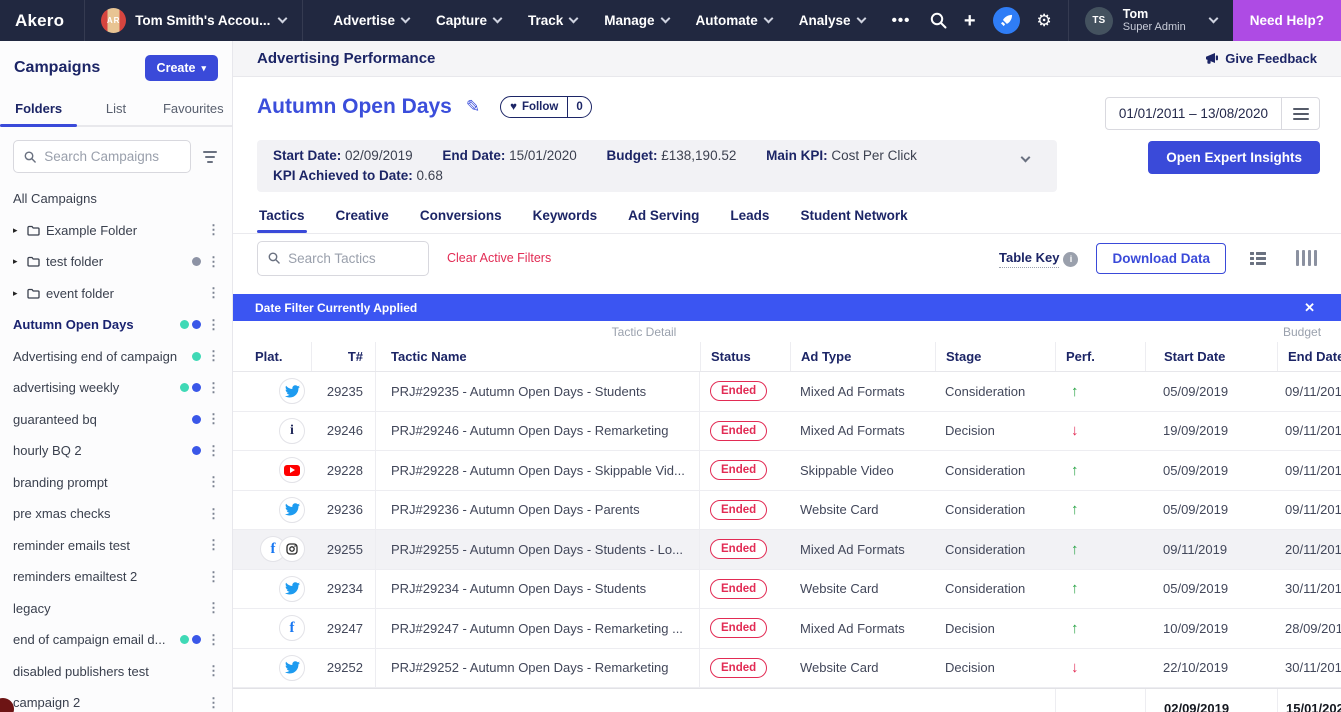 The image size is (1341, 712). I want to click on sidebar-campaign-selected: Autumn Open Days ⋮, so click(116, 324).